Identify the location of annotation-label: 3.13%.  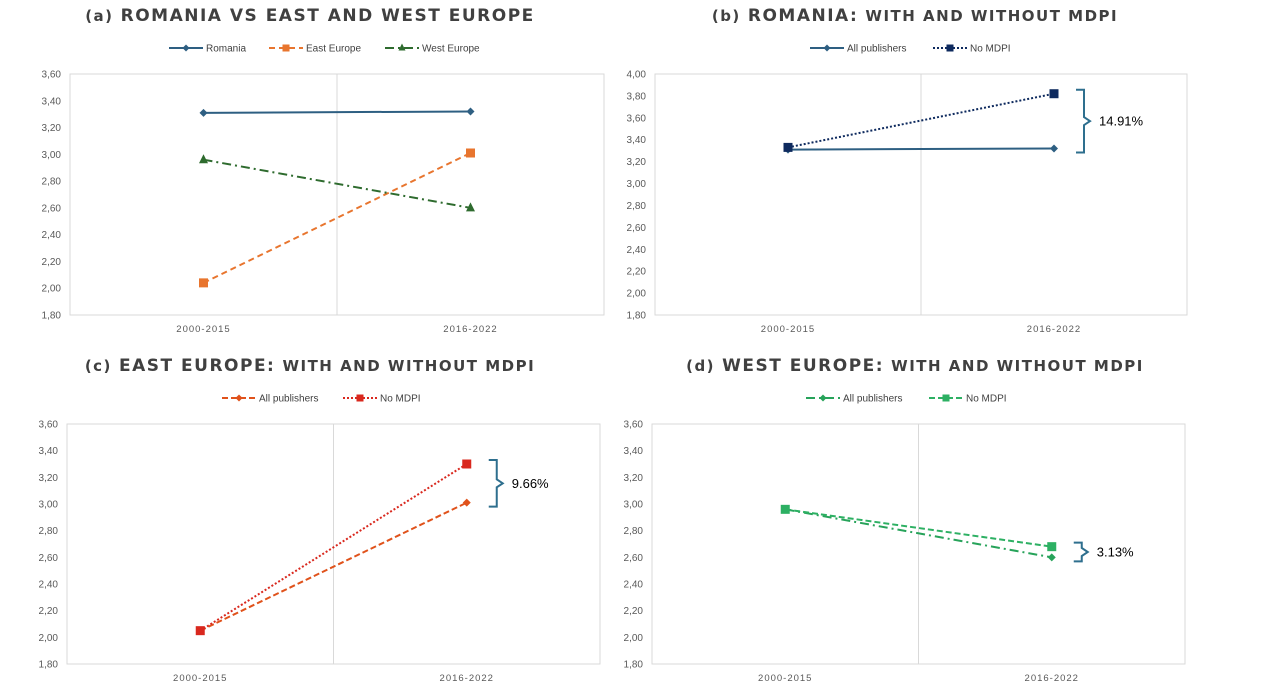
(1115, 552).